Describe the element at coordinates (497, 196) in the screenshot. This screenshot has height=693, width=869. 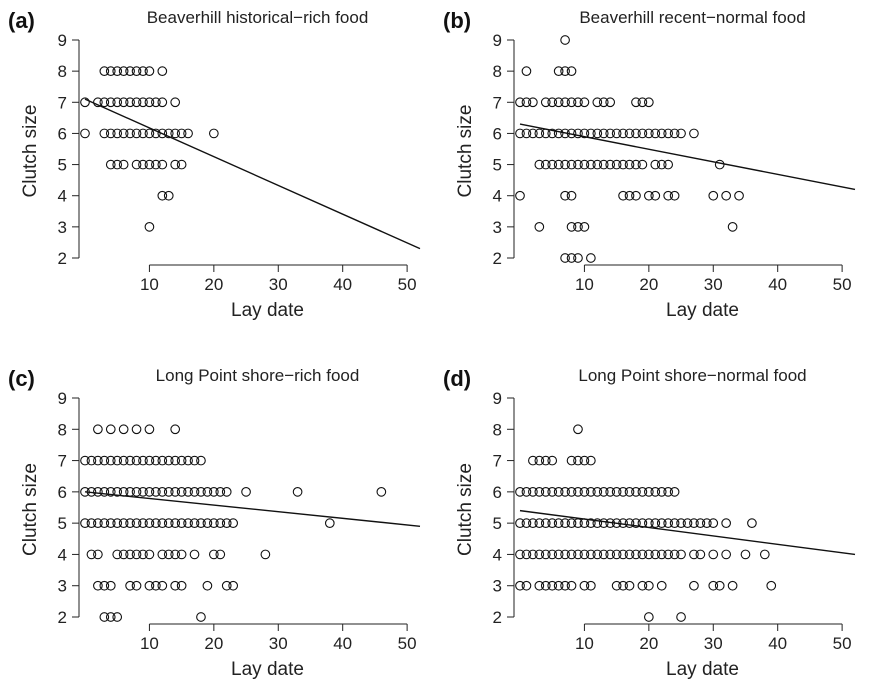
I see `y-tick-label: 4` at that location.